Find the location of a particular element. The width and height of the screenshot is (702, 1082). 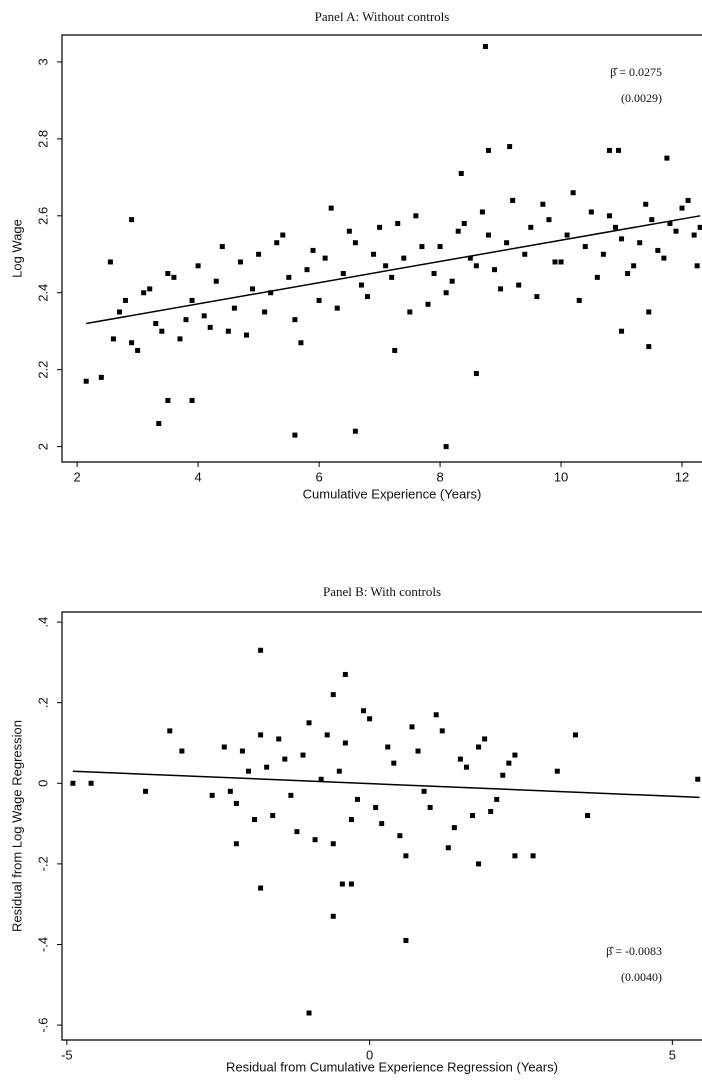

annotation: (0.0029) is located at coordinates (641, 98).